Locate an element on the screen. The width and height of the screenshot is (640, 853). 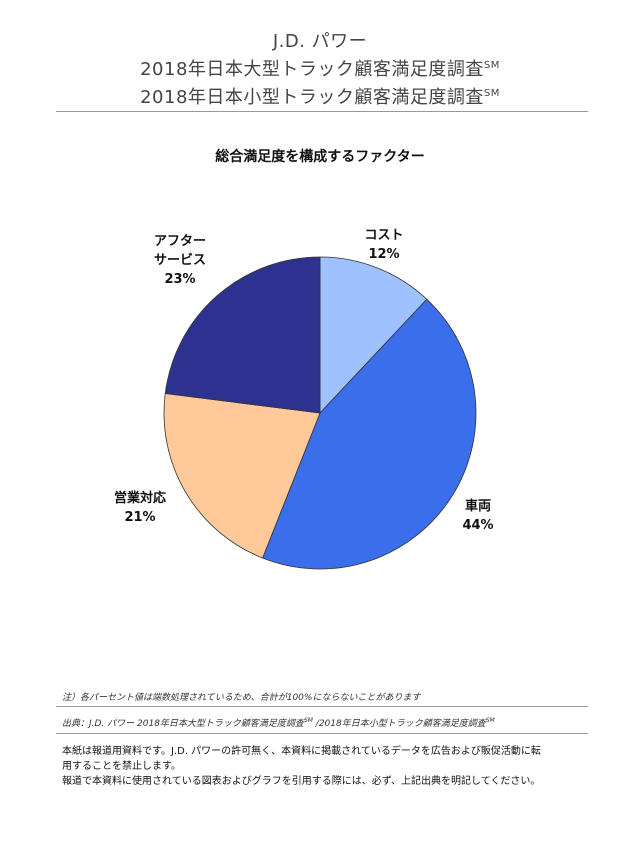
pie-slice-after-service is located at coordinates (242, 335).